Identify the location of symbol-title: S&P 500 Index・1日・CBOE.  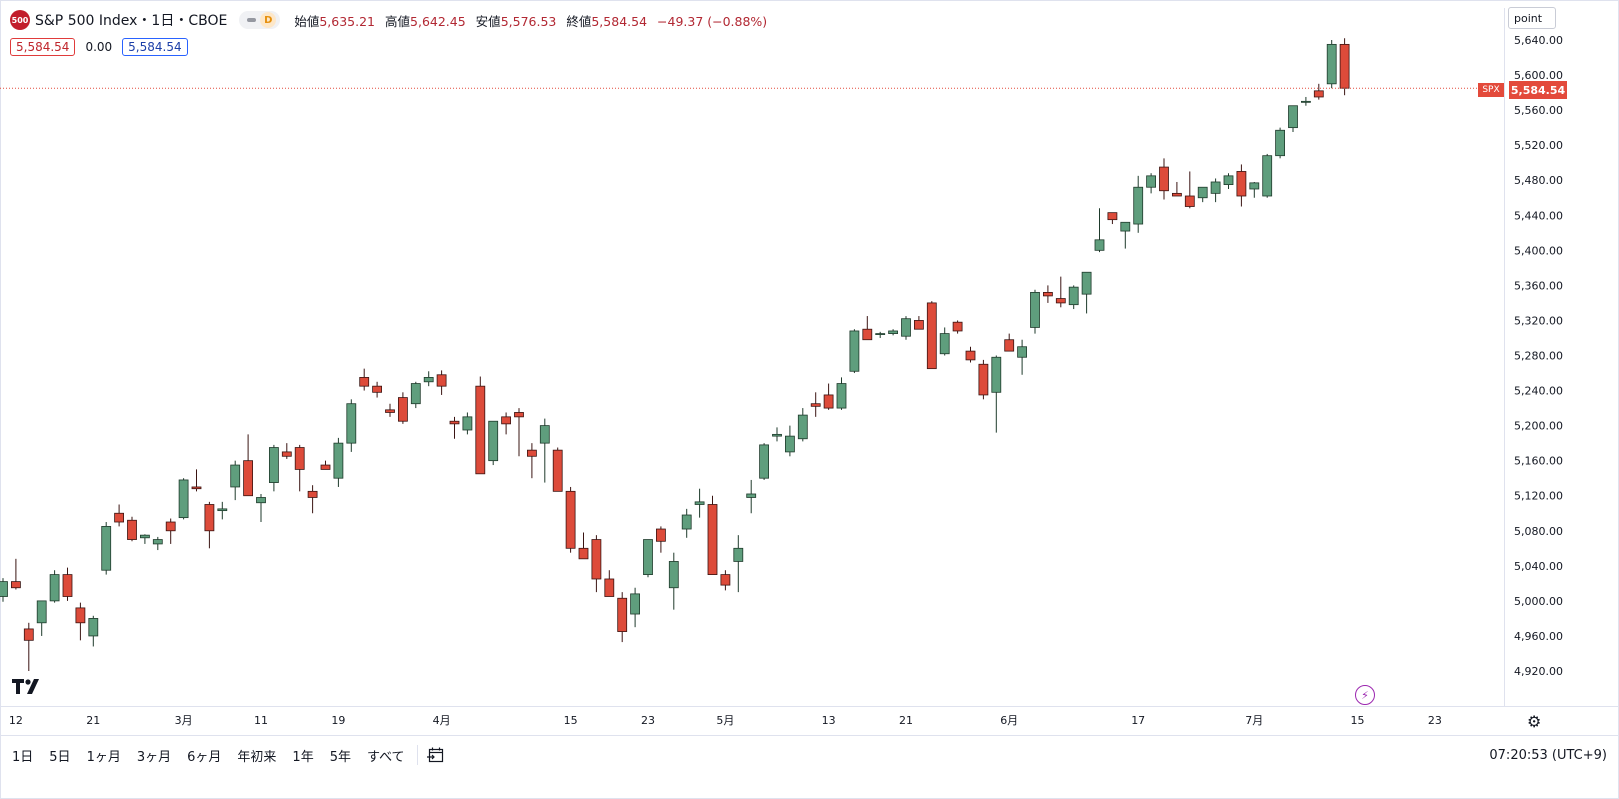
(131, 21).